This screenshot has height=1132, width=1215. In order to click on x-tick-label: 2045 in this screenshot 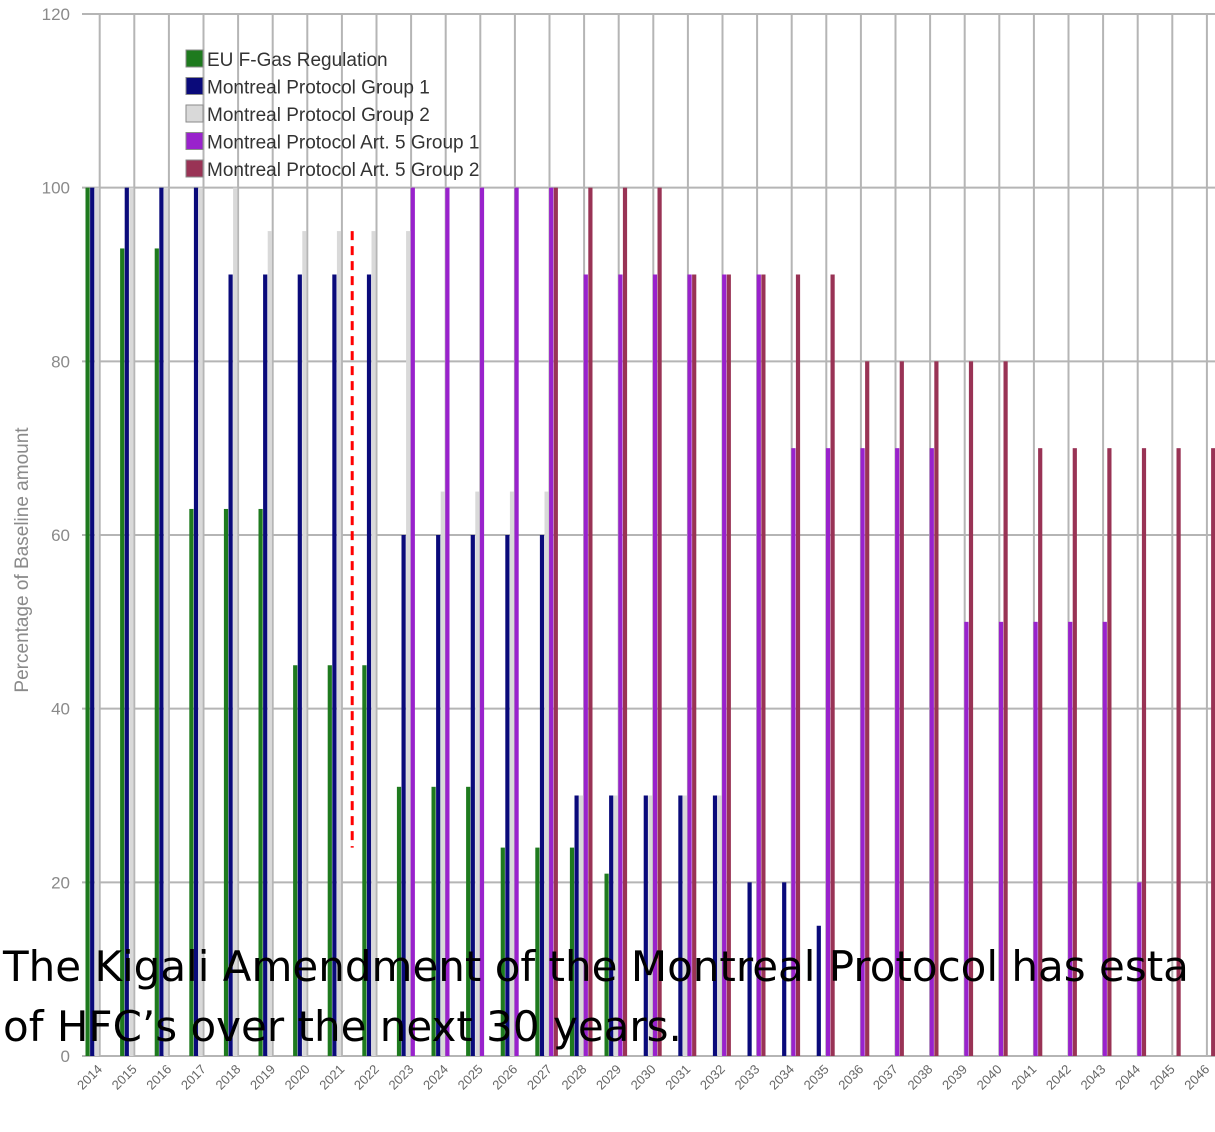, I will do `click(1162, 1077)`.